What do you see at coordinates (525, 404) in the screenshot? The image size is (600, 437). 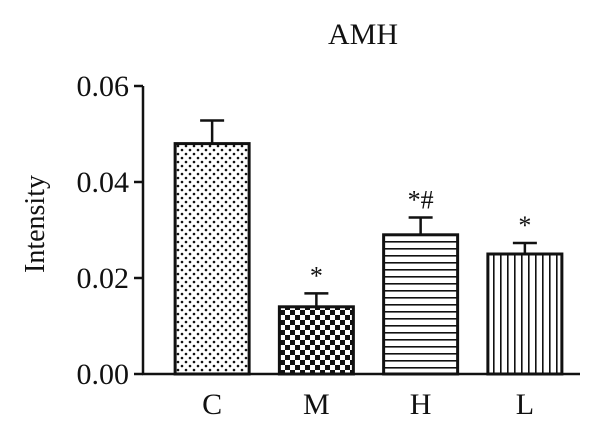 I see `x-tick-label: L` at bounding box center [525, 404].